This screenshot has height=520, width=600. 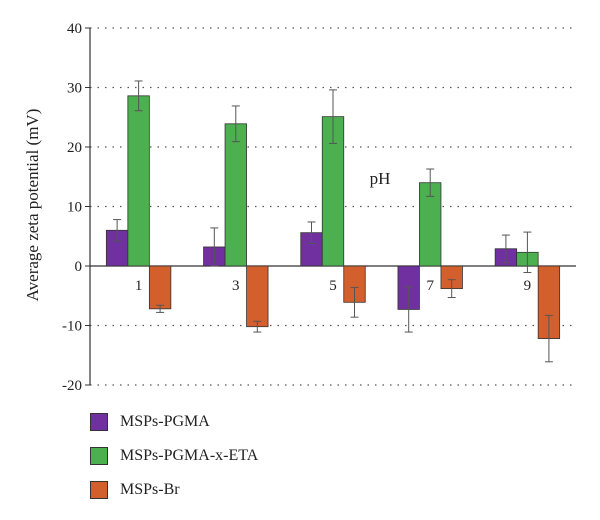 I want to click on y-tick-label: 0, so click(x=79, y=267).